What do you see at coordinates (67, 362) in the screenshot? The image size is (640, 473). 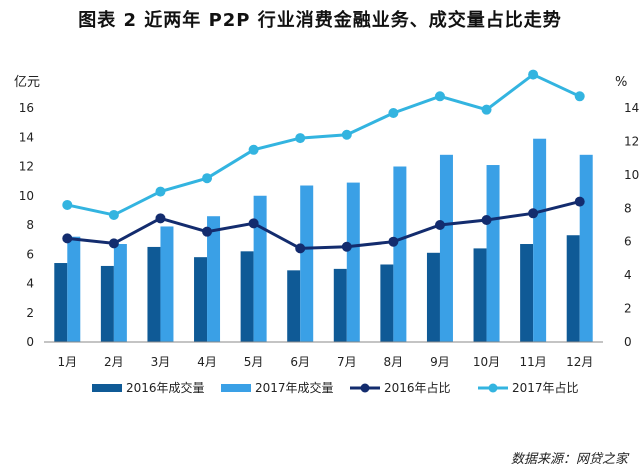 I see `x-tick-label: 1月` at bounding box center [67, 362].